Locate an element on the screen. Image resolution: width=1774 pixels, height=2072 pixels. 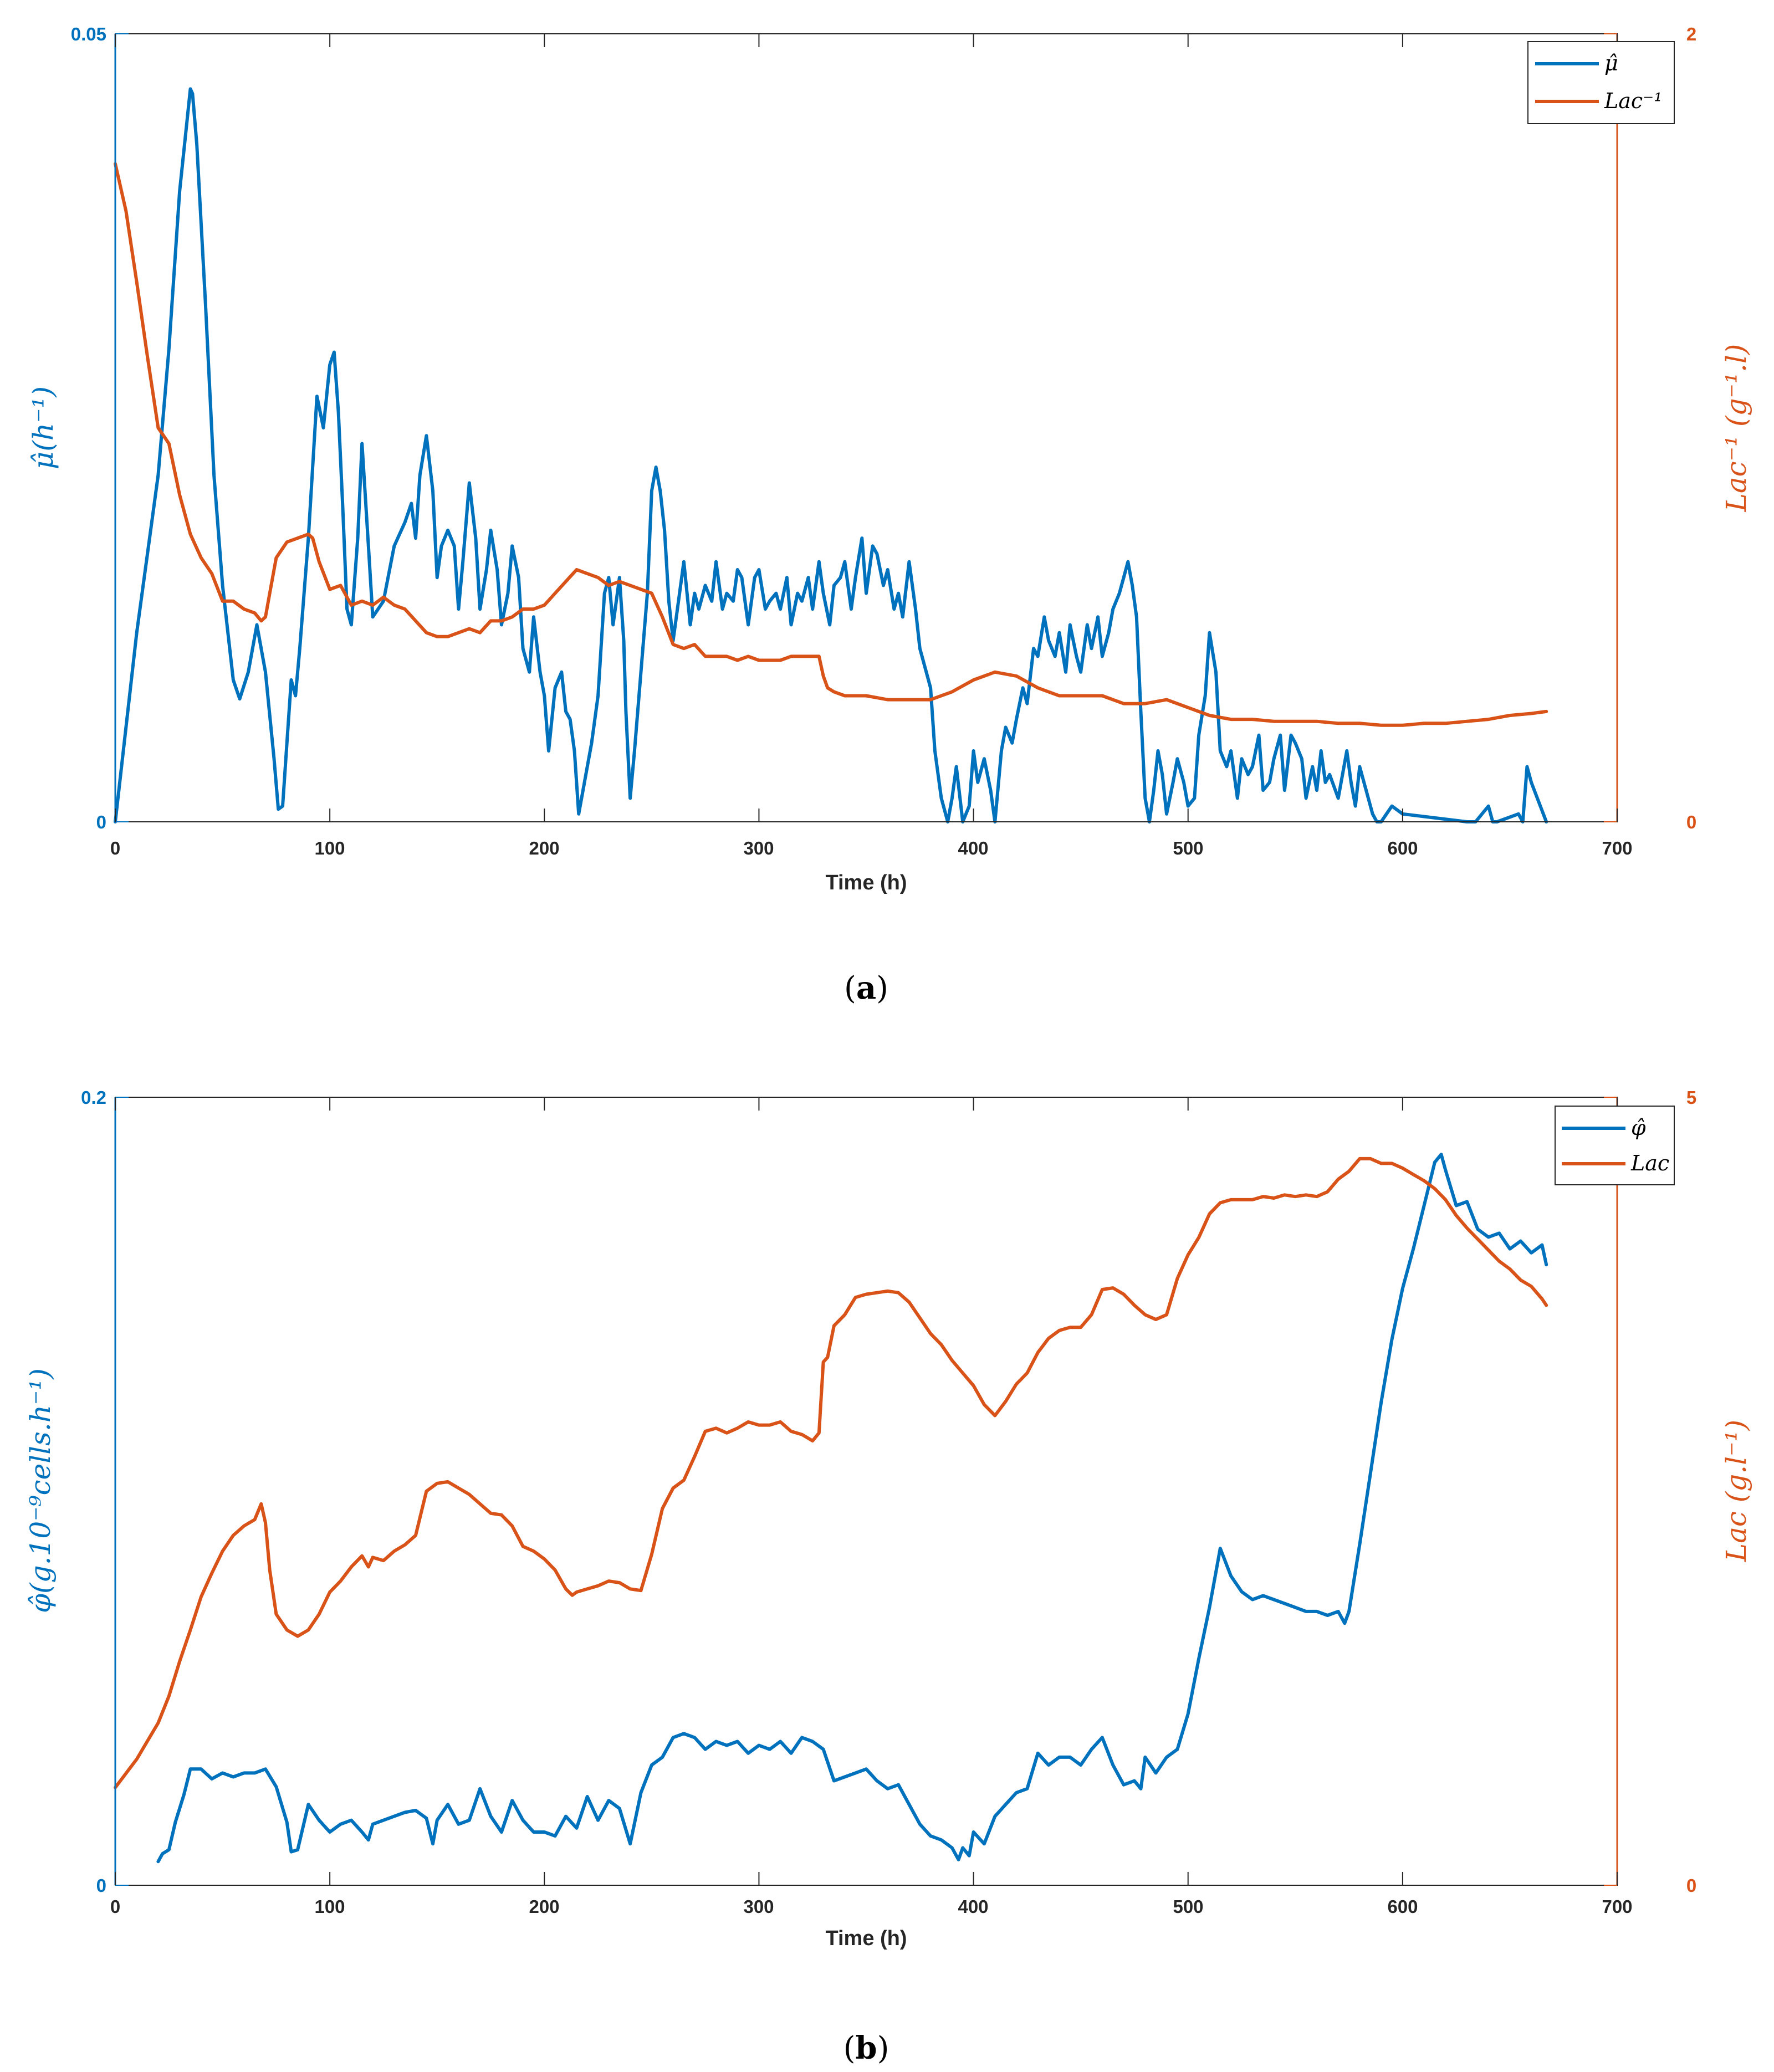
panel-b-right-tick-bottom: 0 is located at coordinates (1691, 1885).